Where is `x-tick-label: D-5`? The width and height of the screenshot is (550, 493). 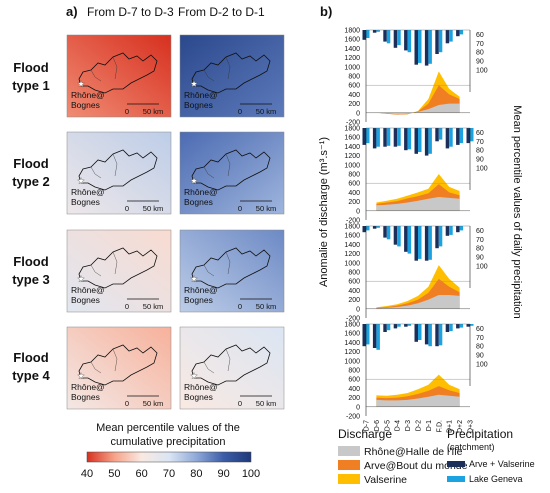 x-tick-label: D-5 is located at coordinates (387, 425).